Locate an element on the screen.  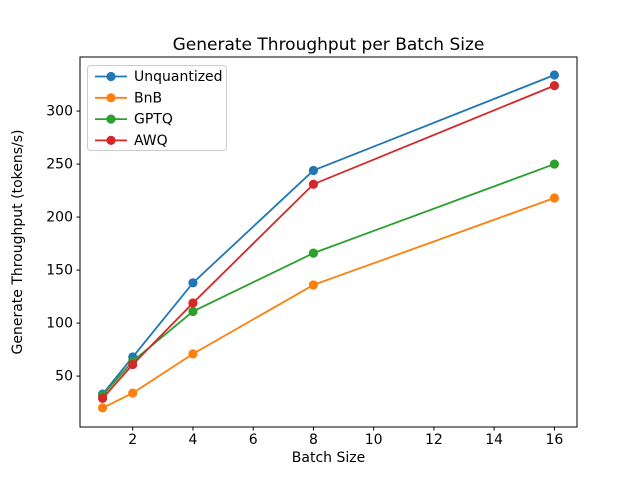
data-point-gptq-x8 is located at coordinates (313, 253).